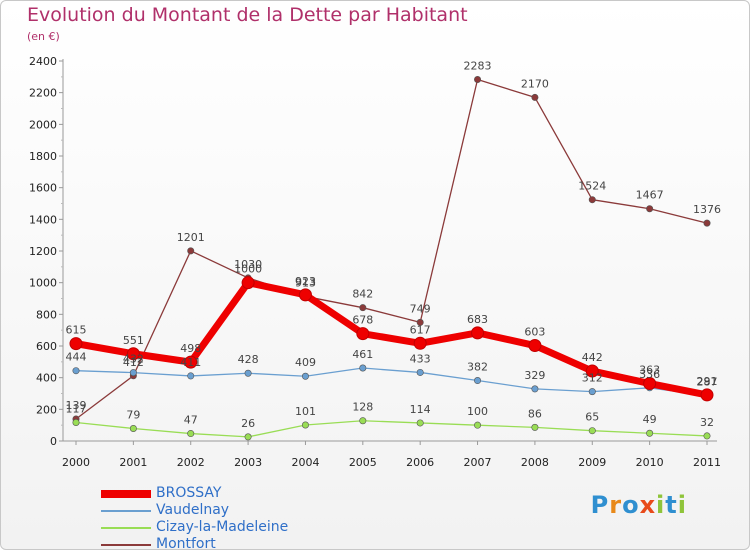 Image resolution: width=750 pixels, height=550 pixels. What do you see at coordinates (592, 417) in the screenshot?
I see `data-label: 65` at bounding box center [592, 417].